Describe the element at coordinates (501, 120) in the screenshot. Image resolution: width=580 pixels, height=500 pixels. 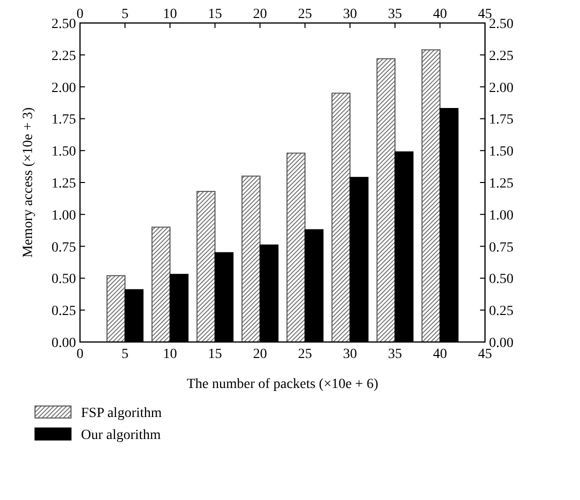
I see `y2-tick-label: 1.75` at that location.